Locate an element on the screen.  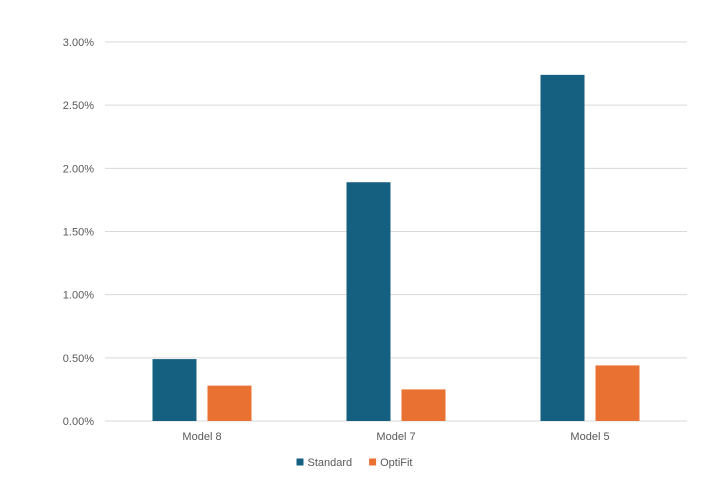
y-tick-label: 1.00% is located at coordinates (78, 296).